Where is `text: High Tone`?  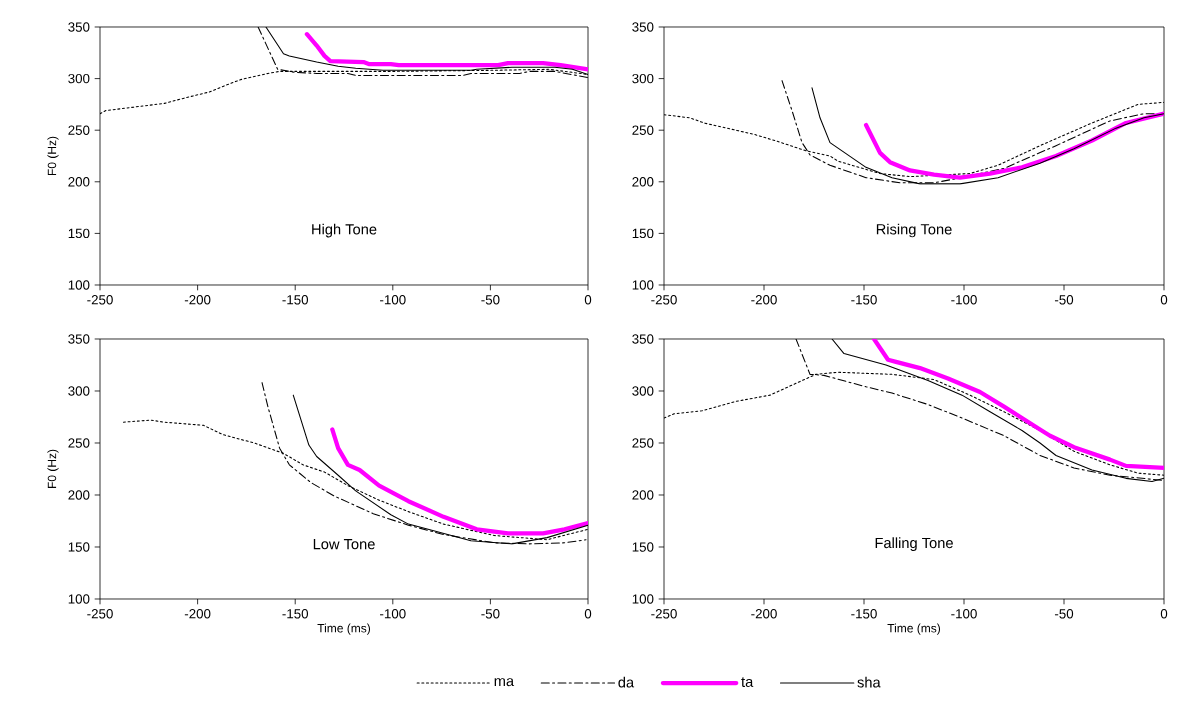
text: High Tone is located at coordinates (344, 230).